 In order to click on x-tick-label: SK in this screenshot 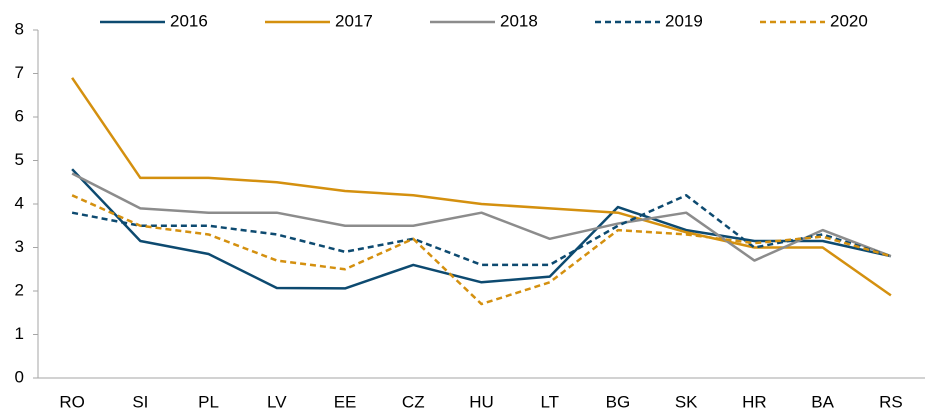, I will do `click(686, 401)`.